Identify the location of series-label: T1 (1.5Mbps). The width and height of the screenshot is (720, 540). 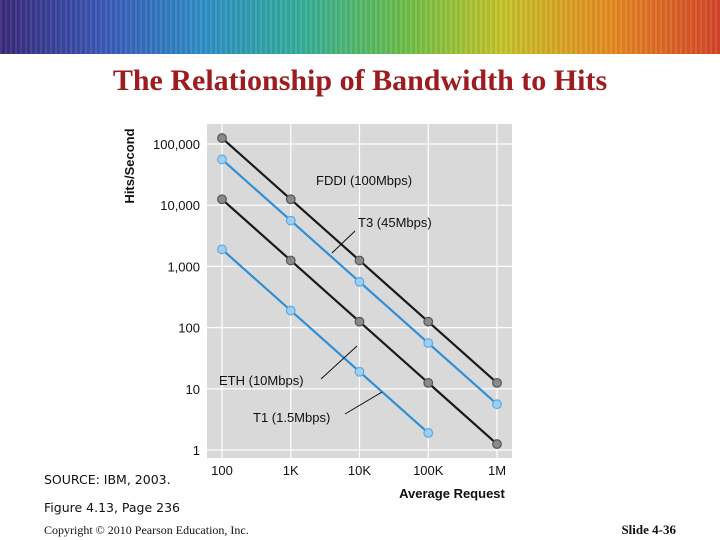
(291, 417).